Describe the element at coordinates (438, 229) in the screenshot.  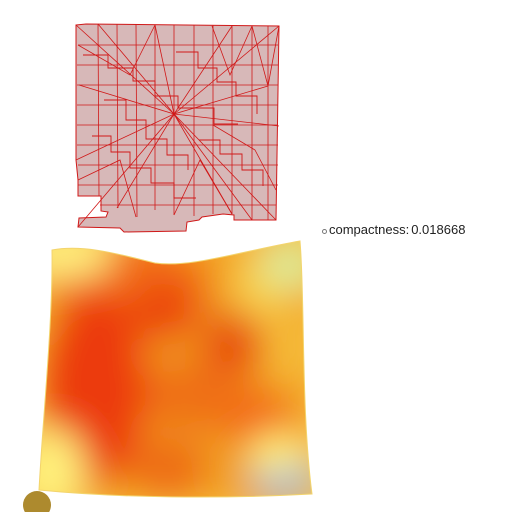
I see `compactness-value: 0.018668` at that location.